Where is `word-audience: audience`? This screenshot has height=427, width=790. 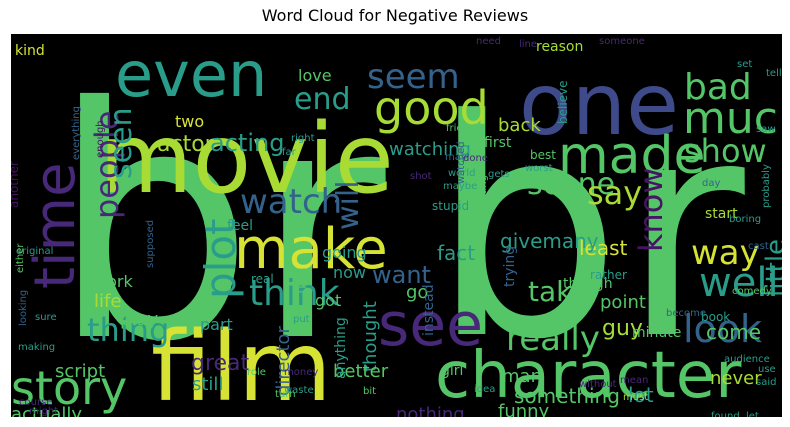
word-audience: audience is located at coordinates (747, 359).